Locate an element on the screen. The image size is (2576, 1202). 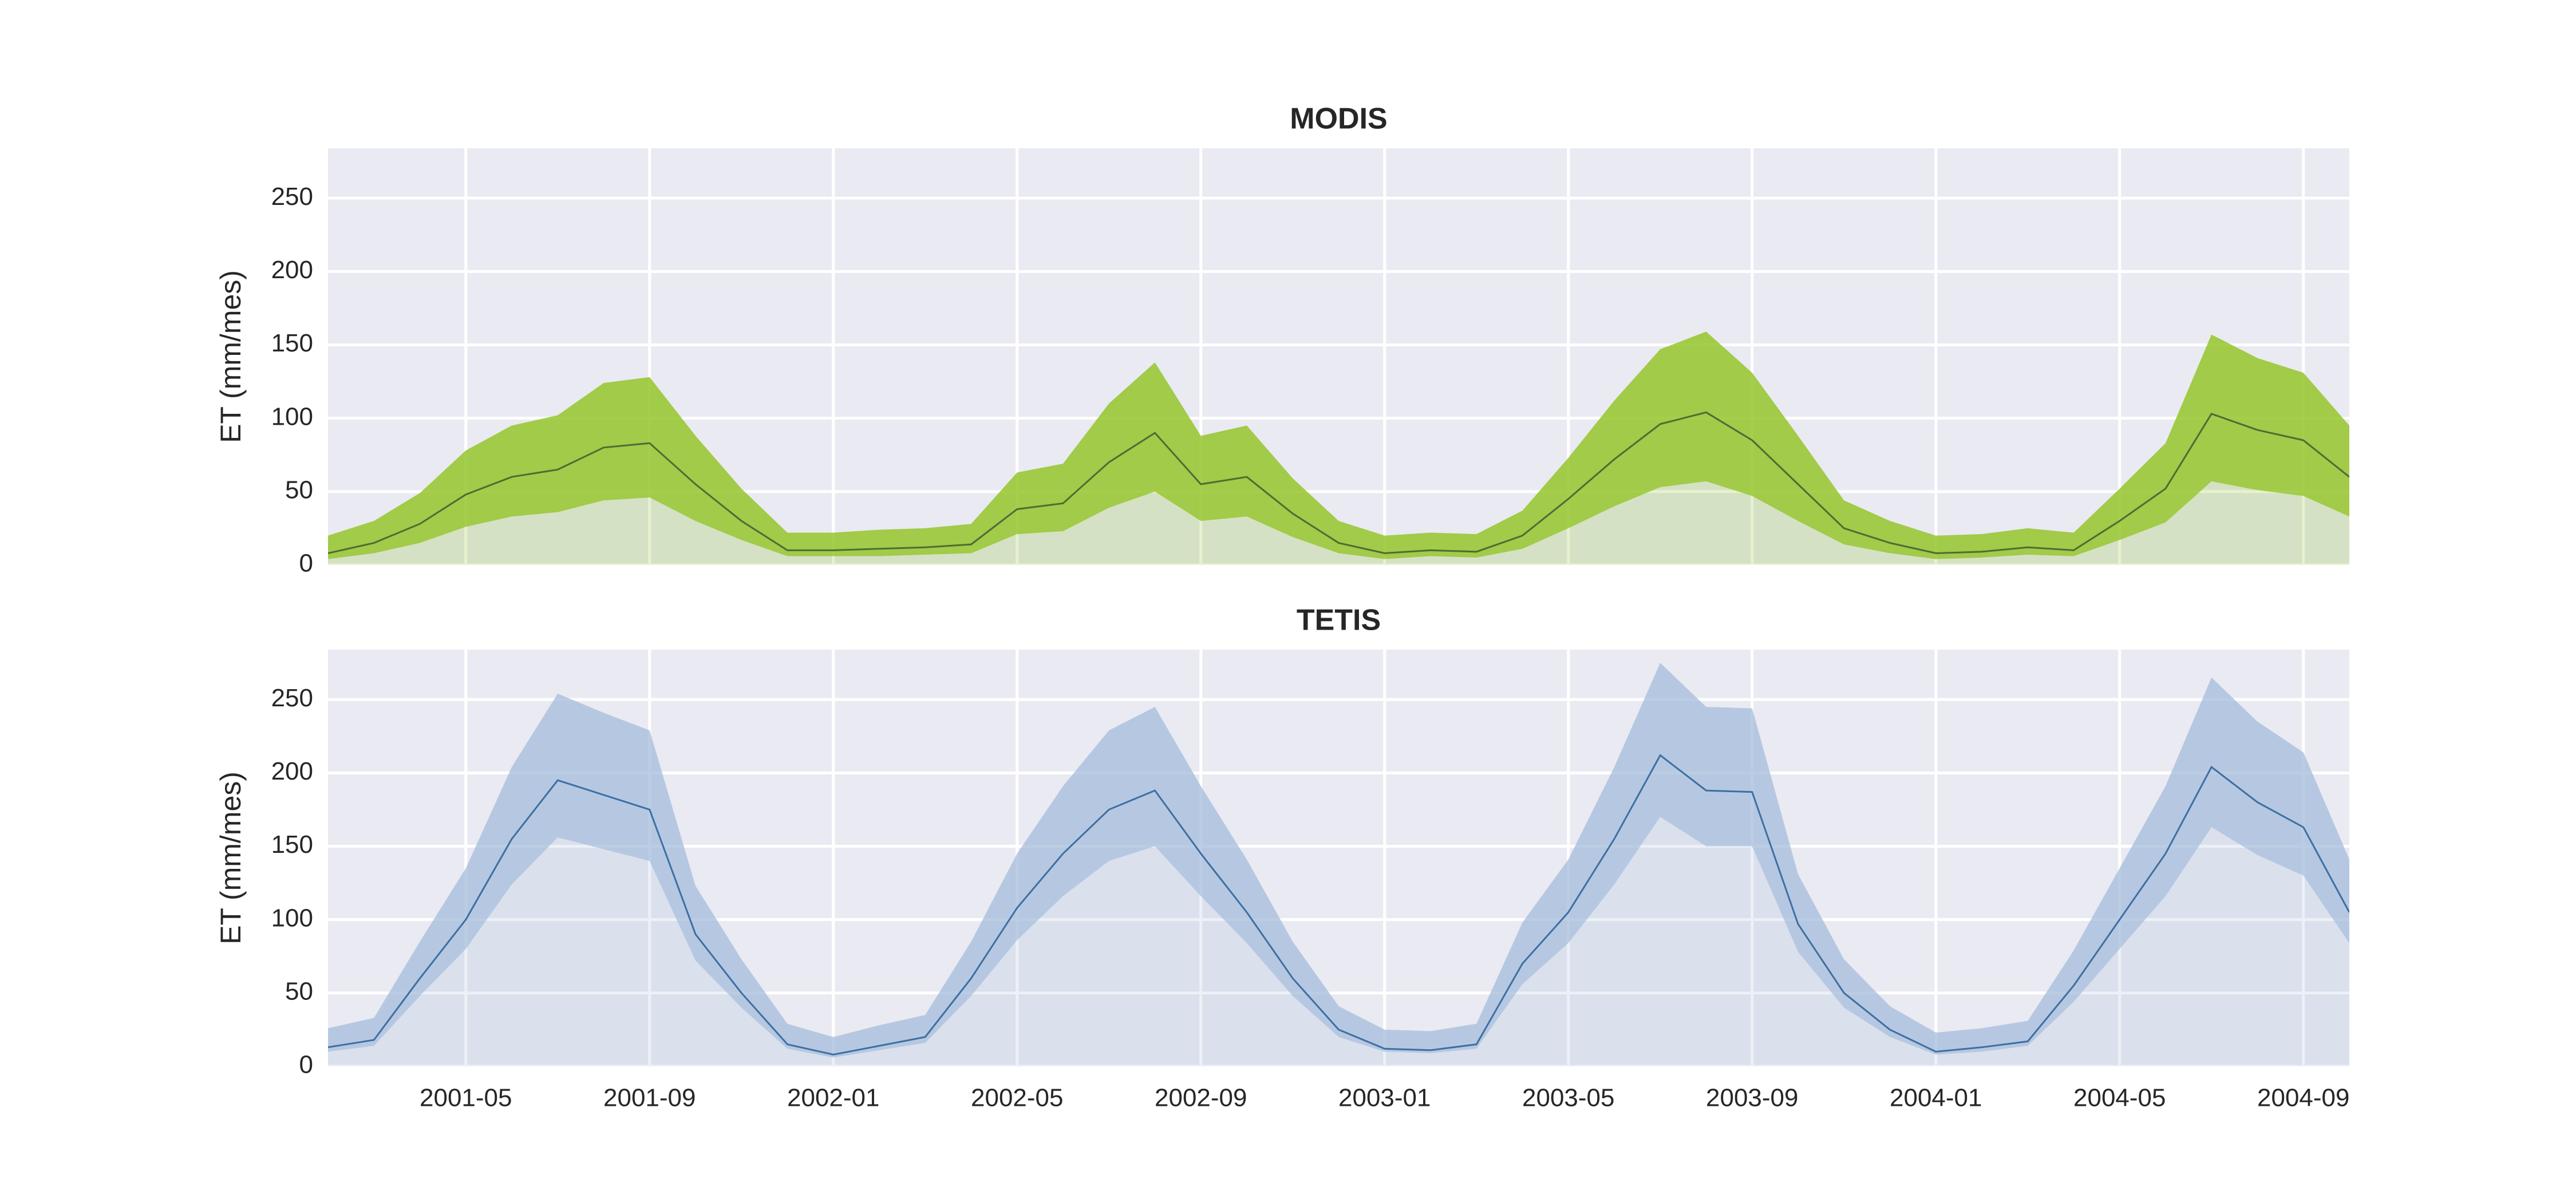
mean-line is located at coordinates (1338, 483).